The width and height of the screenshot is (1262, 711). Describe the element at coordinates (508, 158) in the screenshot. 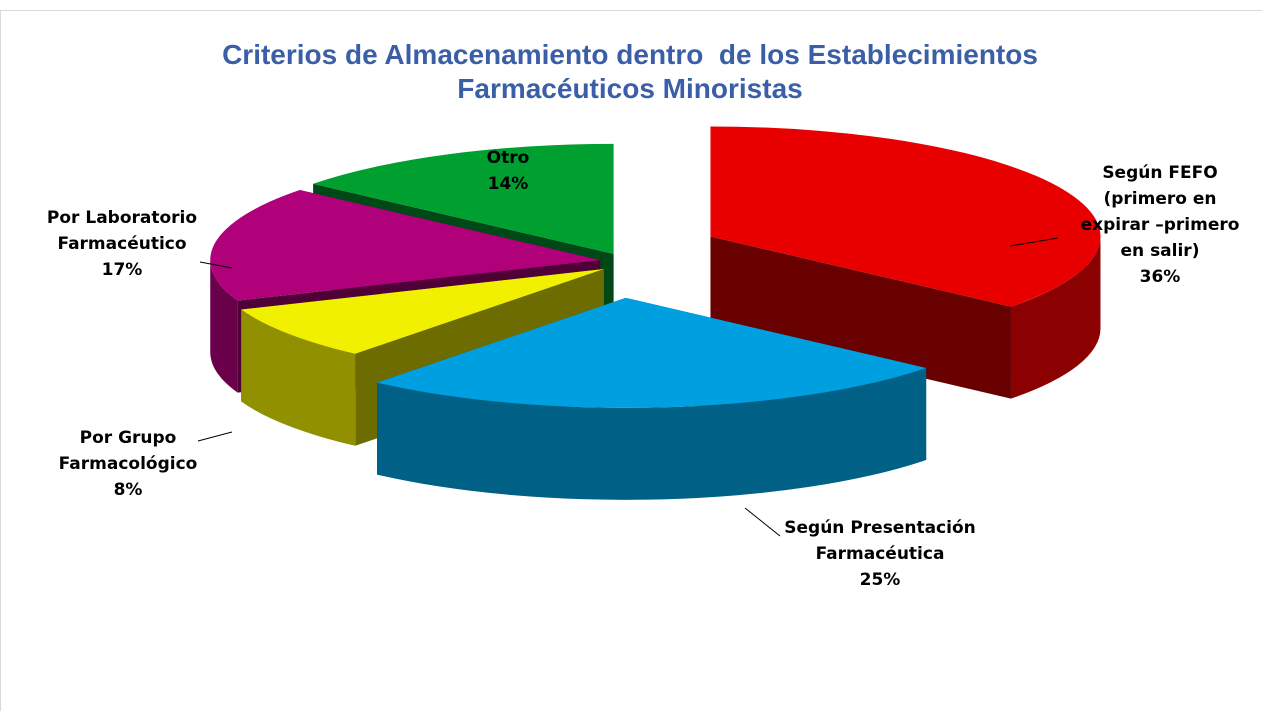

I see `label-name: Otro` at that location.